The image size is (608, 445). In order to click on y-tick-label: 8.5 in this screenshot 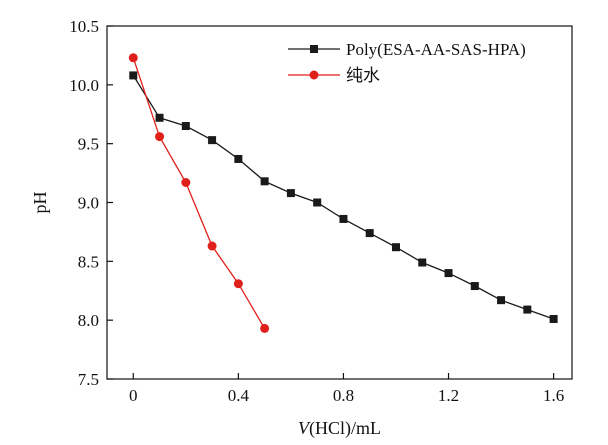, I will do `click(88, 261)`.